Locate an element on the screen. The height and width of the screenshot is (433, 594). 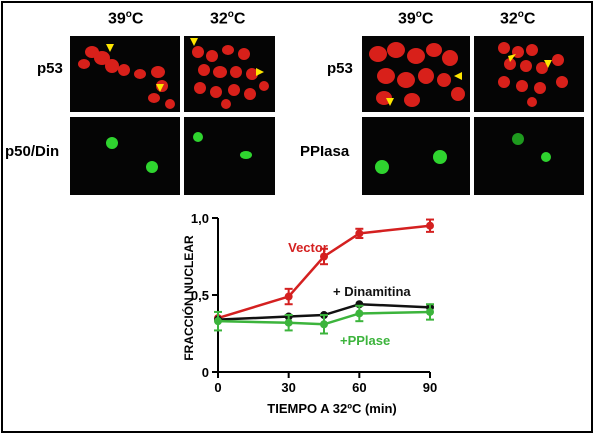
x-axis-label: TIEMPO A 32ºC (min) is located at coordinates (331, 408).